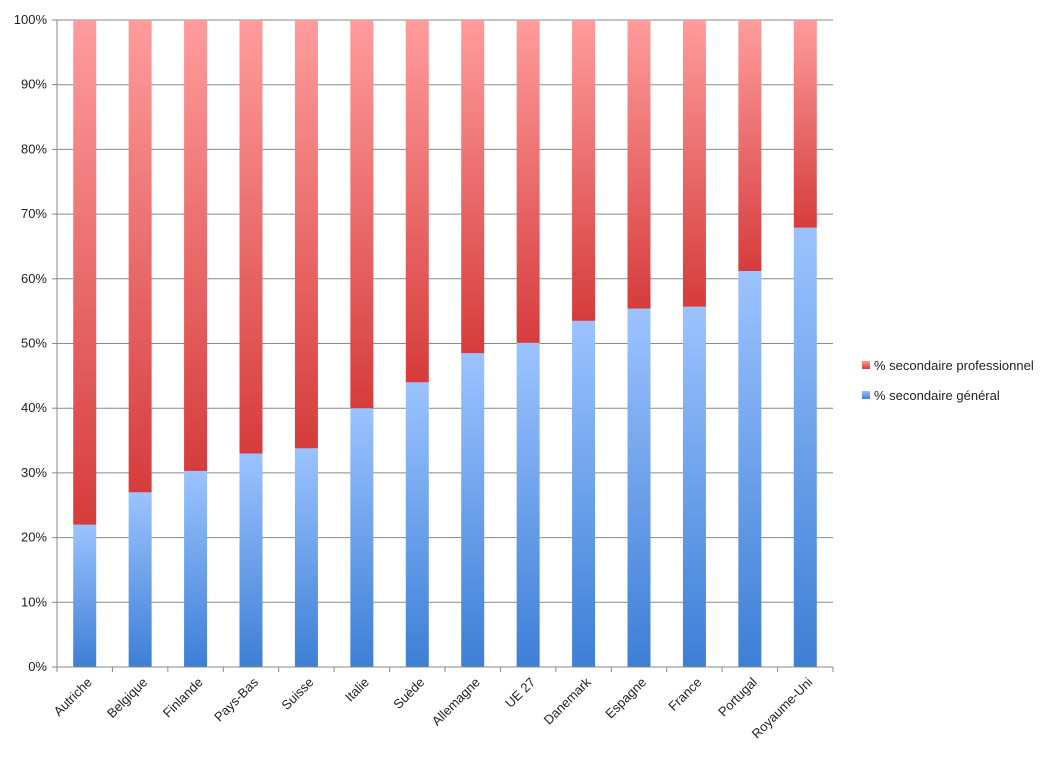 The image size is (1062, 759). What do you see at coordinates (937, 395) in the screenshot?
I see `legend-label-general: % secondaire général` at bounding box center [937, 395].